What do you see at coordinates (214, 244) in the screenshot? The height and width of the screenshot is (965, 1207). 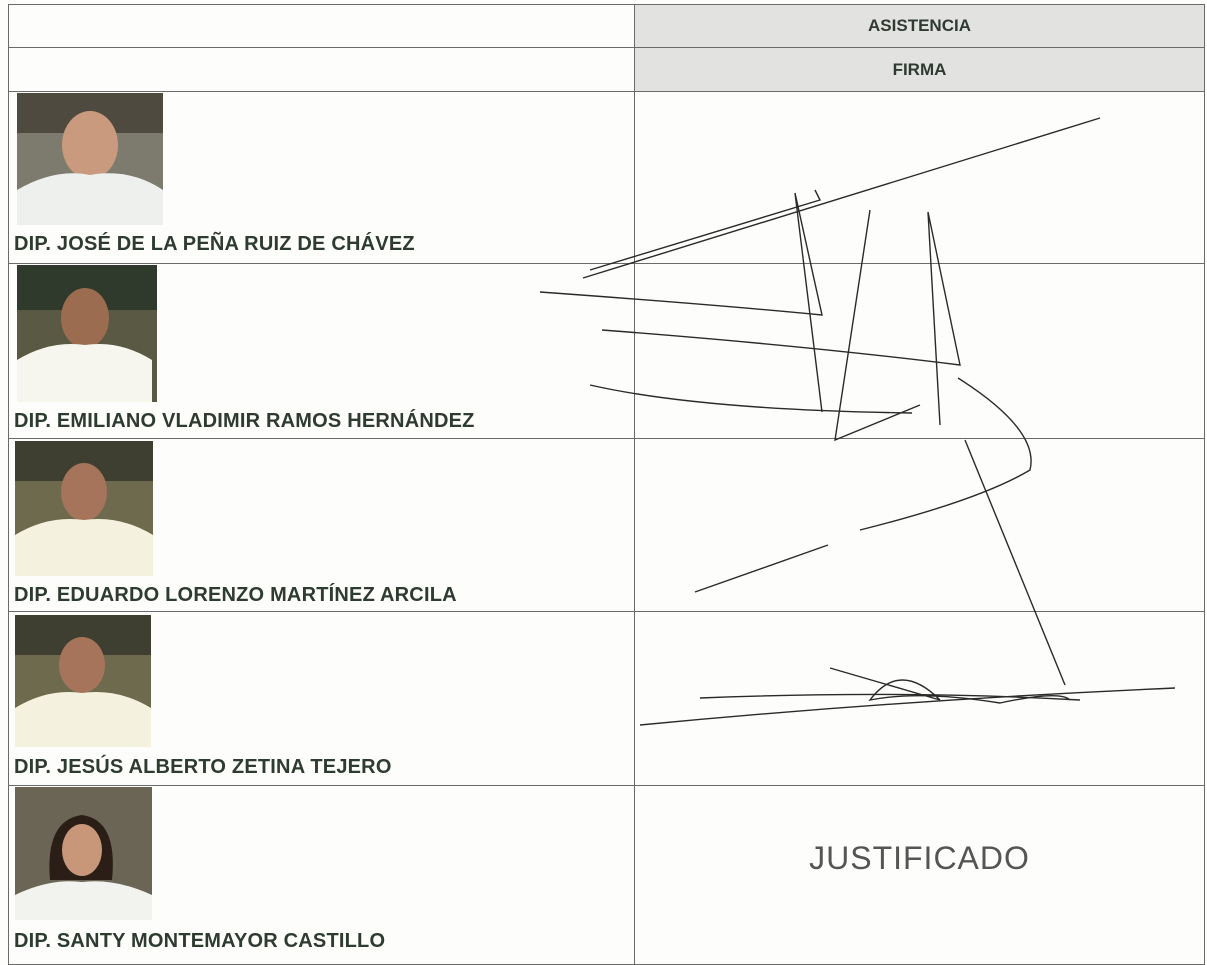 I see `deputy-name: DIP. JOSÉ DE LA PEÑA RUIZ DE CHÁVEZ` at bounding box center [214, 244].